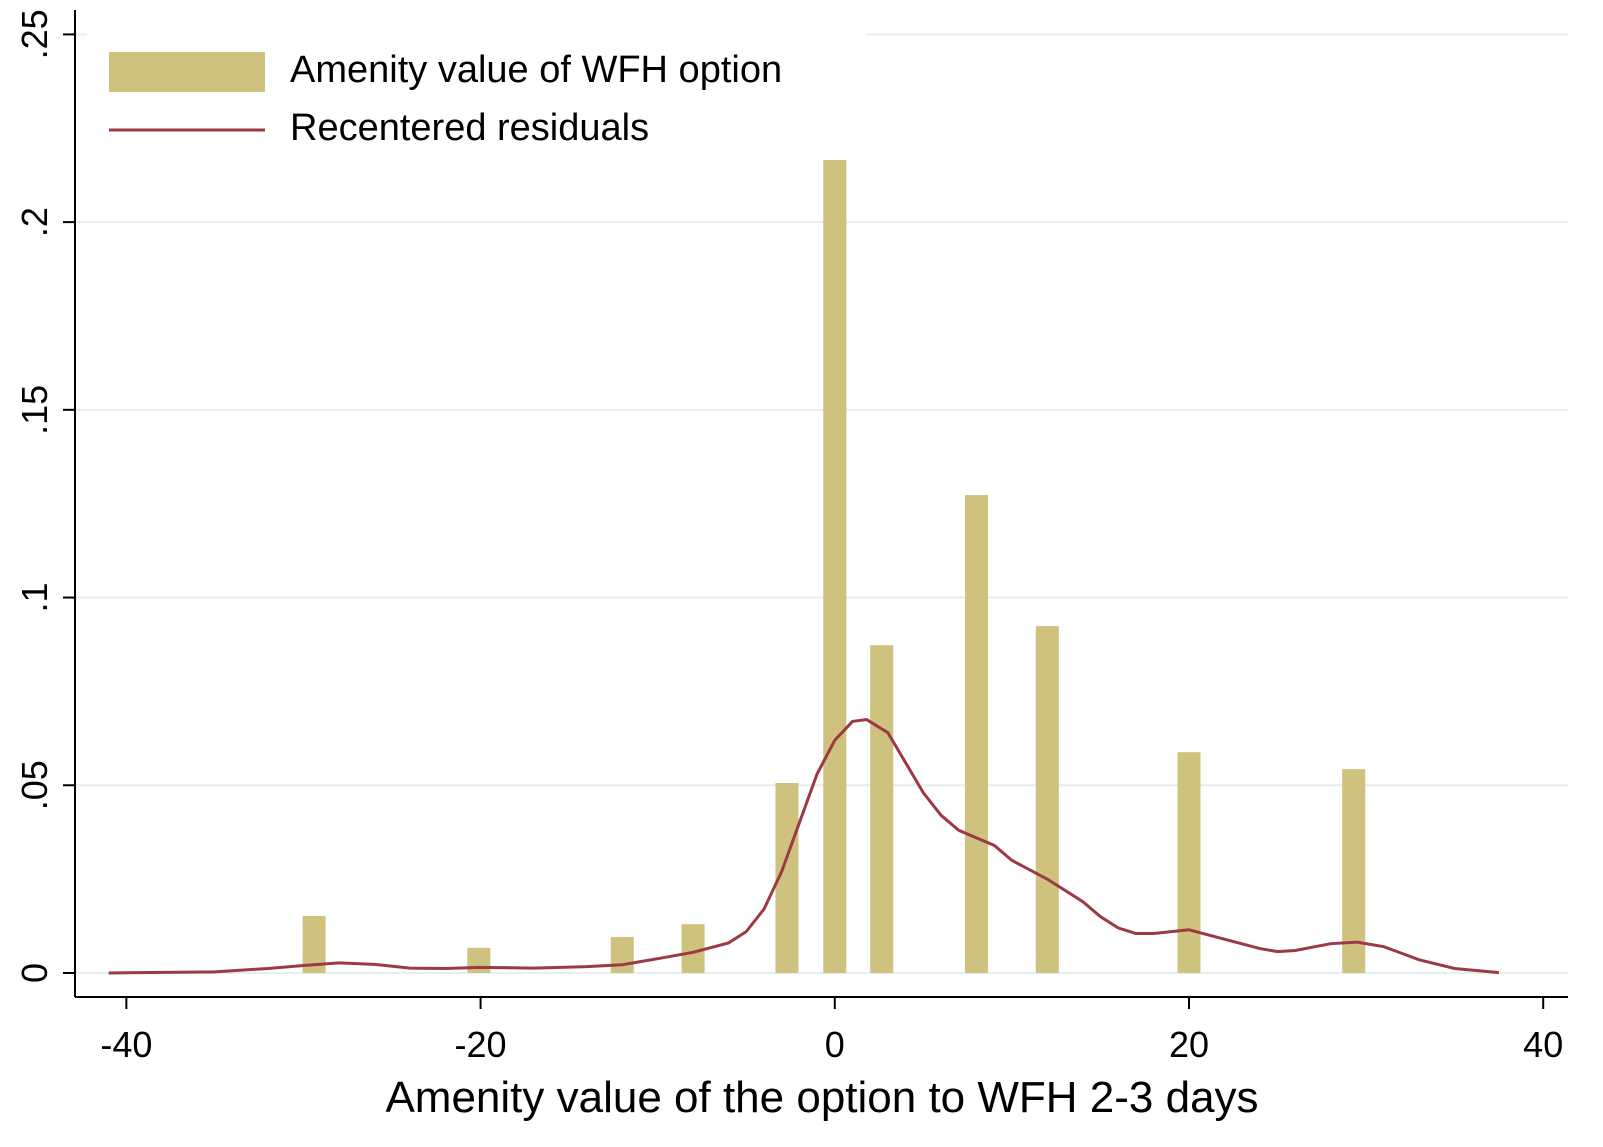 This screenshot has width=1603, height=1147. Describe the element at coordinates (187, 72) in the screenshot. I see `legend-swatch` at that location.